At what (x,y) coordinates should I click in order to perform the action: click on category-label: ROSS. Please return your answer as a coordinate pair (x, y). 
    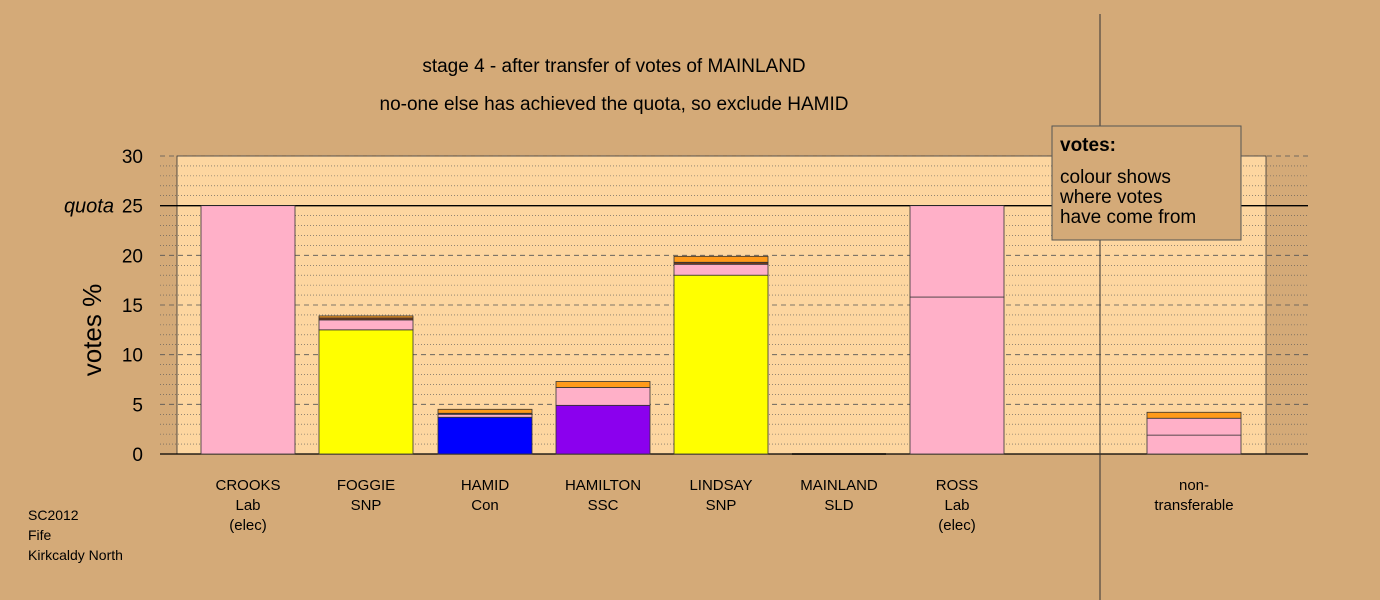
    Looking at the image, I should click on (957, 485).